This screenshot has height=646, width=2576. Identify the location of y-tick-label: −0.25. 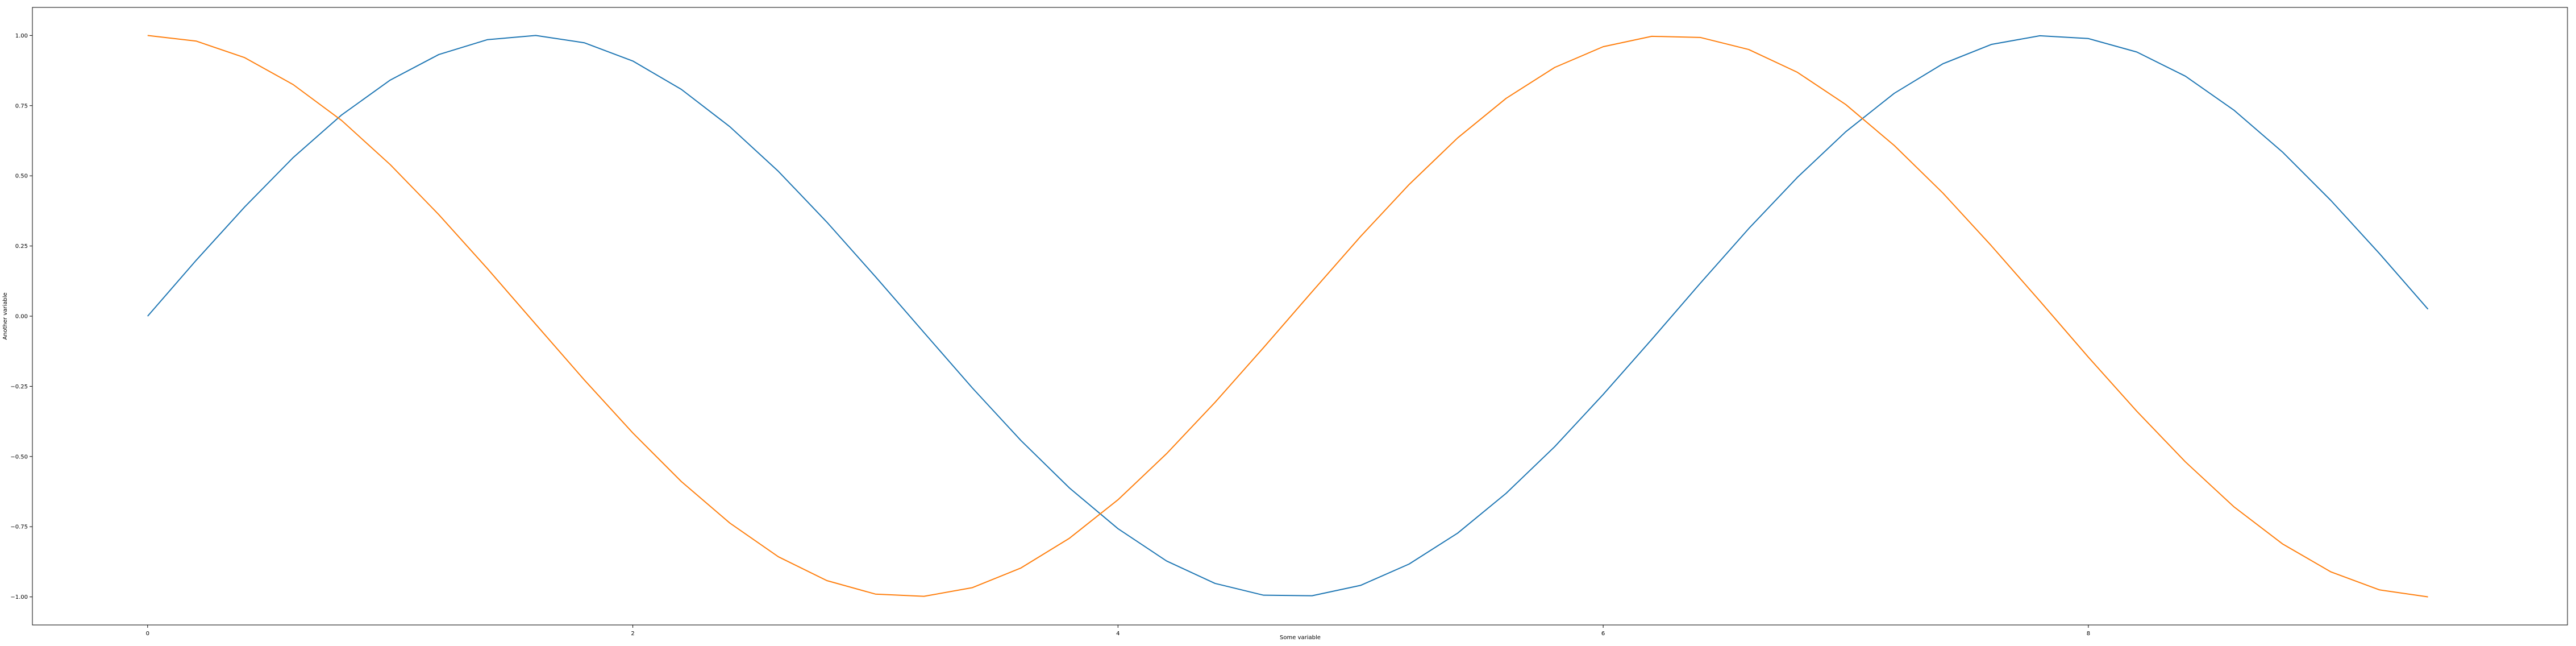
(19, 387).